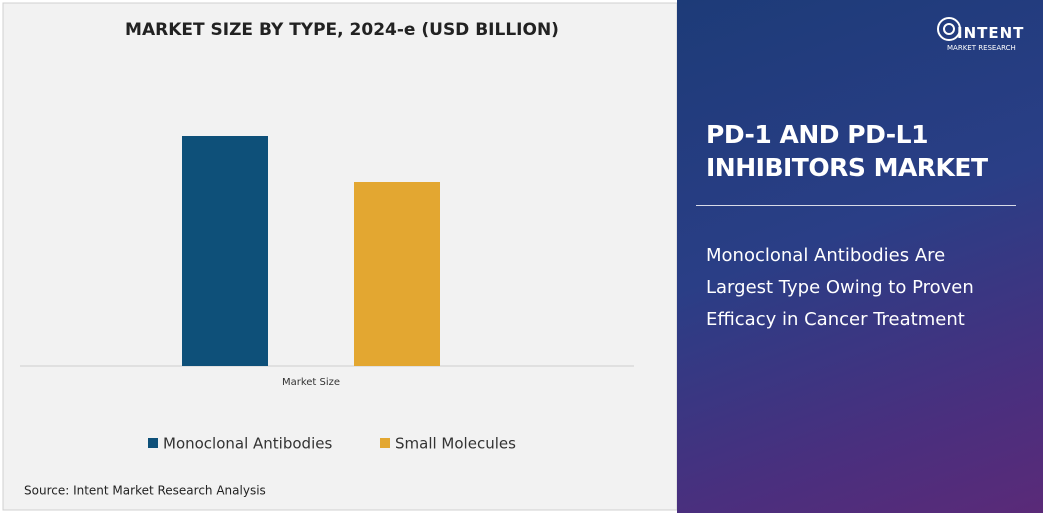 The image size is (1043, 513). Describe the element at coordinates (247, 444) in the screenshot. I see `legend-label: Monoclonal Antibodies` at that location.